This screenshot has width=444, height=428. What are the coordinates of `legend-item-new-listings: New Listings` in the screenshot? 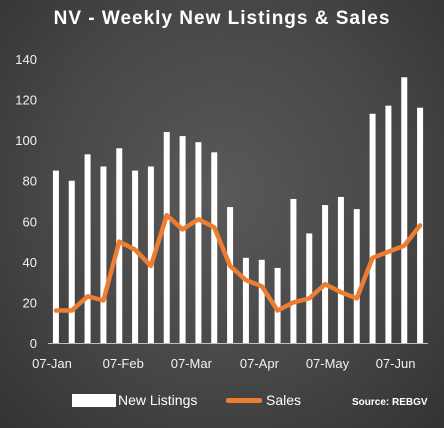 It's located at (134, 400).